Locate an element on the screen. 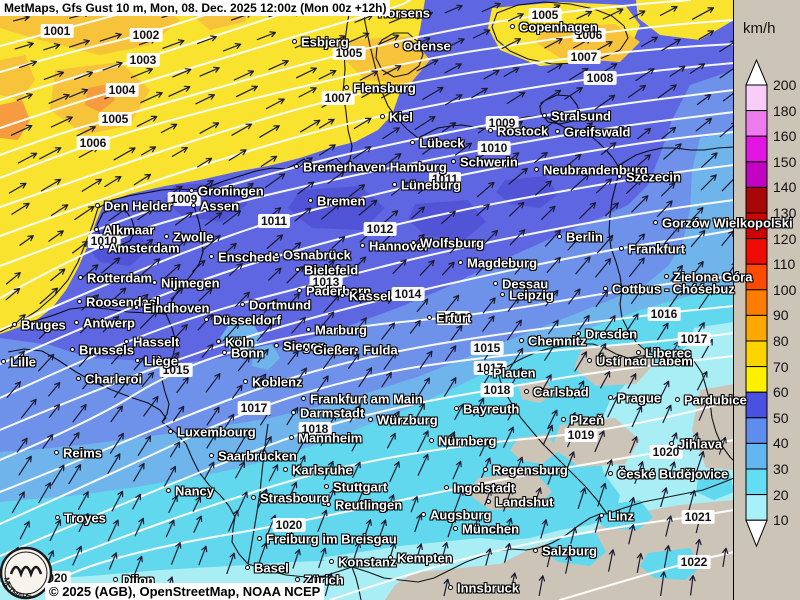 The height and width of the screenshot is (600, 800). legend-tick-100: 100 is located at coordinates (785, 289).